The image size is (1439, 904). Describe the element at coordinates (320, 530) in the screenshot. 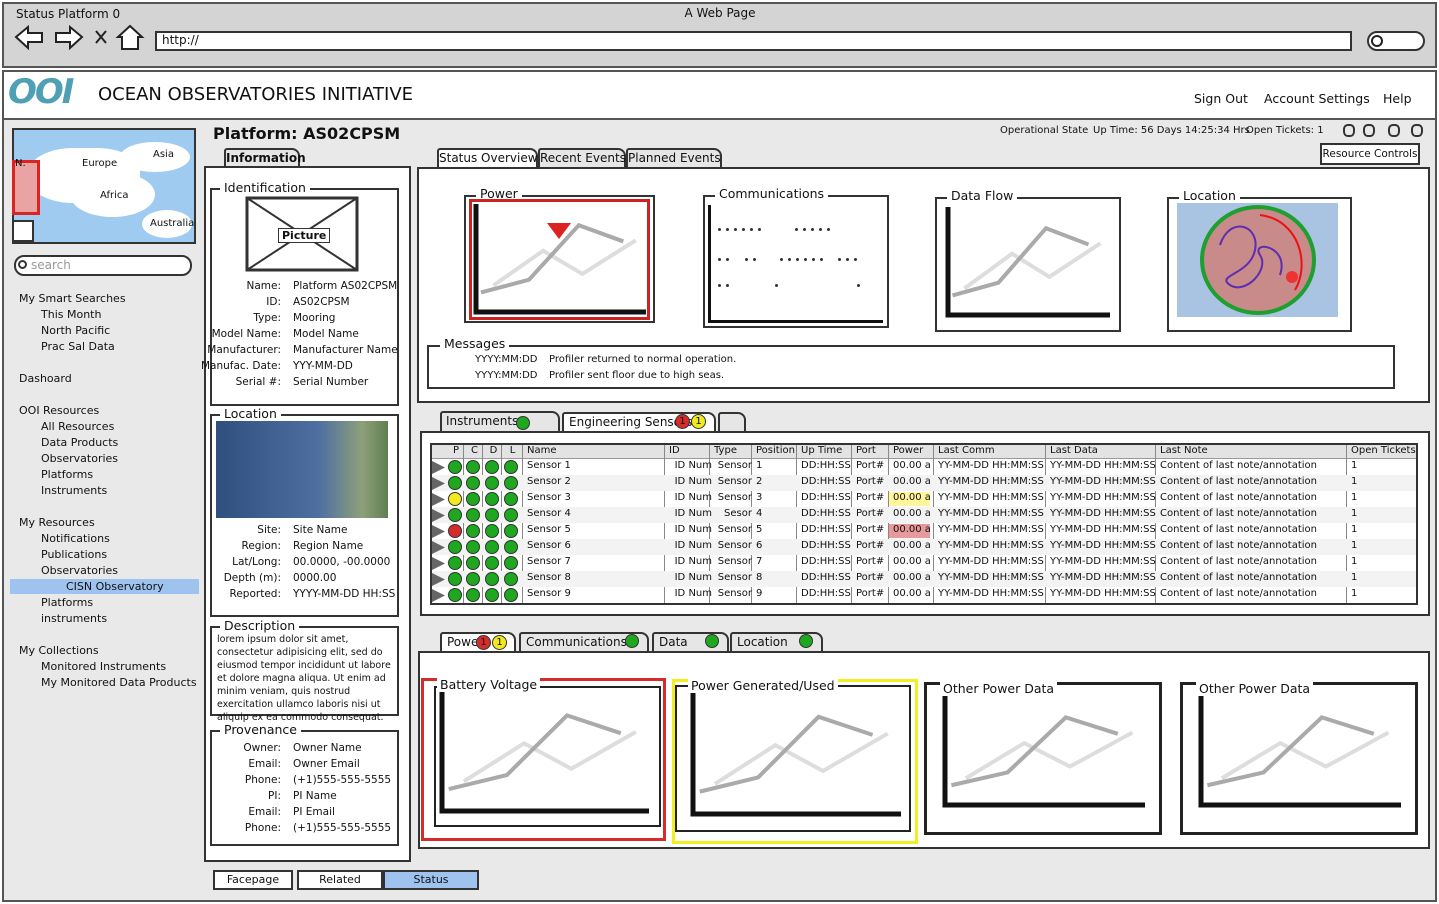

I see `field-value: Site Name` at that location.